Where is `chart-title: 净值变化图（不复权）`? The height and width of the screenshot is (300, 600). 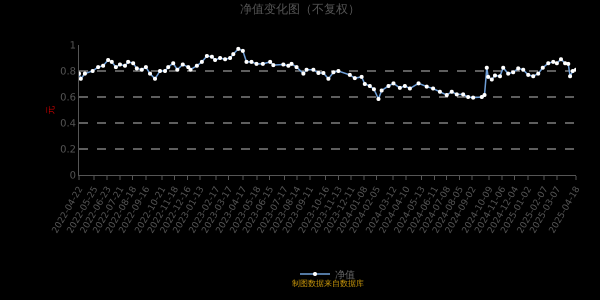
chart-title: 净值变化图（不复权） is located at coordinates (300, 9).